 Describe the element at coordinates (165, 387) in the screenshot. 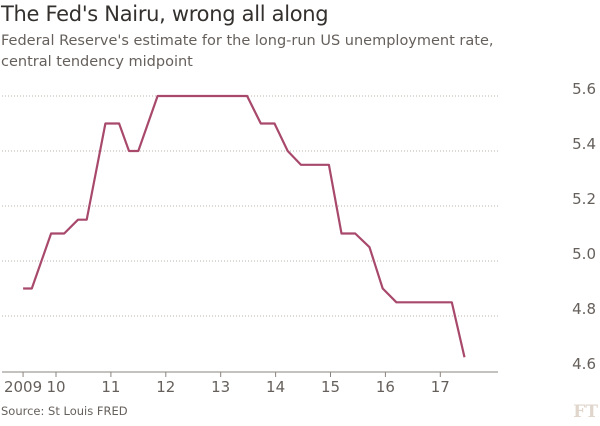

I see `x-tick-label: 12` at that location.